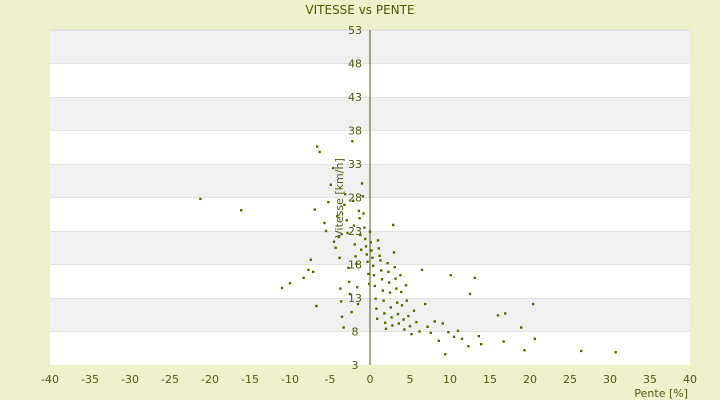  What do you see at coordinates (355, 365) in the screenshot?
I see `y-tick-label: 3` at bounding box center [355, 365].